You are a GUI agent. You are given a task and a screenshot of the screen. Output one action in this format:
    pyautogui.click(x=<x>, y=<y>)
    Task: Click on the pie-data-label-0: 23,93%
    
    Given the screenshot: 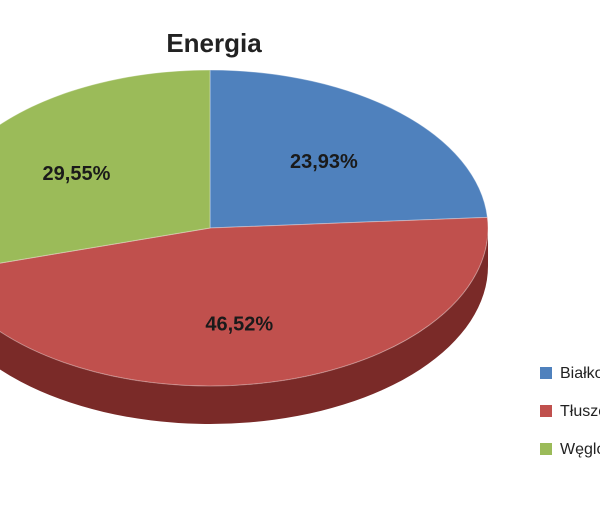 What is the action you would take?
    pyautogui.click(x=324, y=162)
    